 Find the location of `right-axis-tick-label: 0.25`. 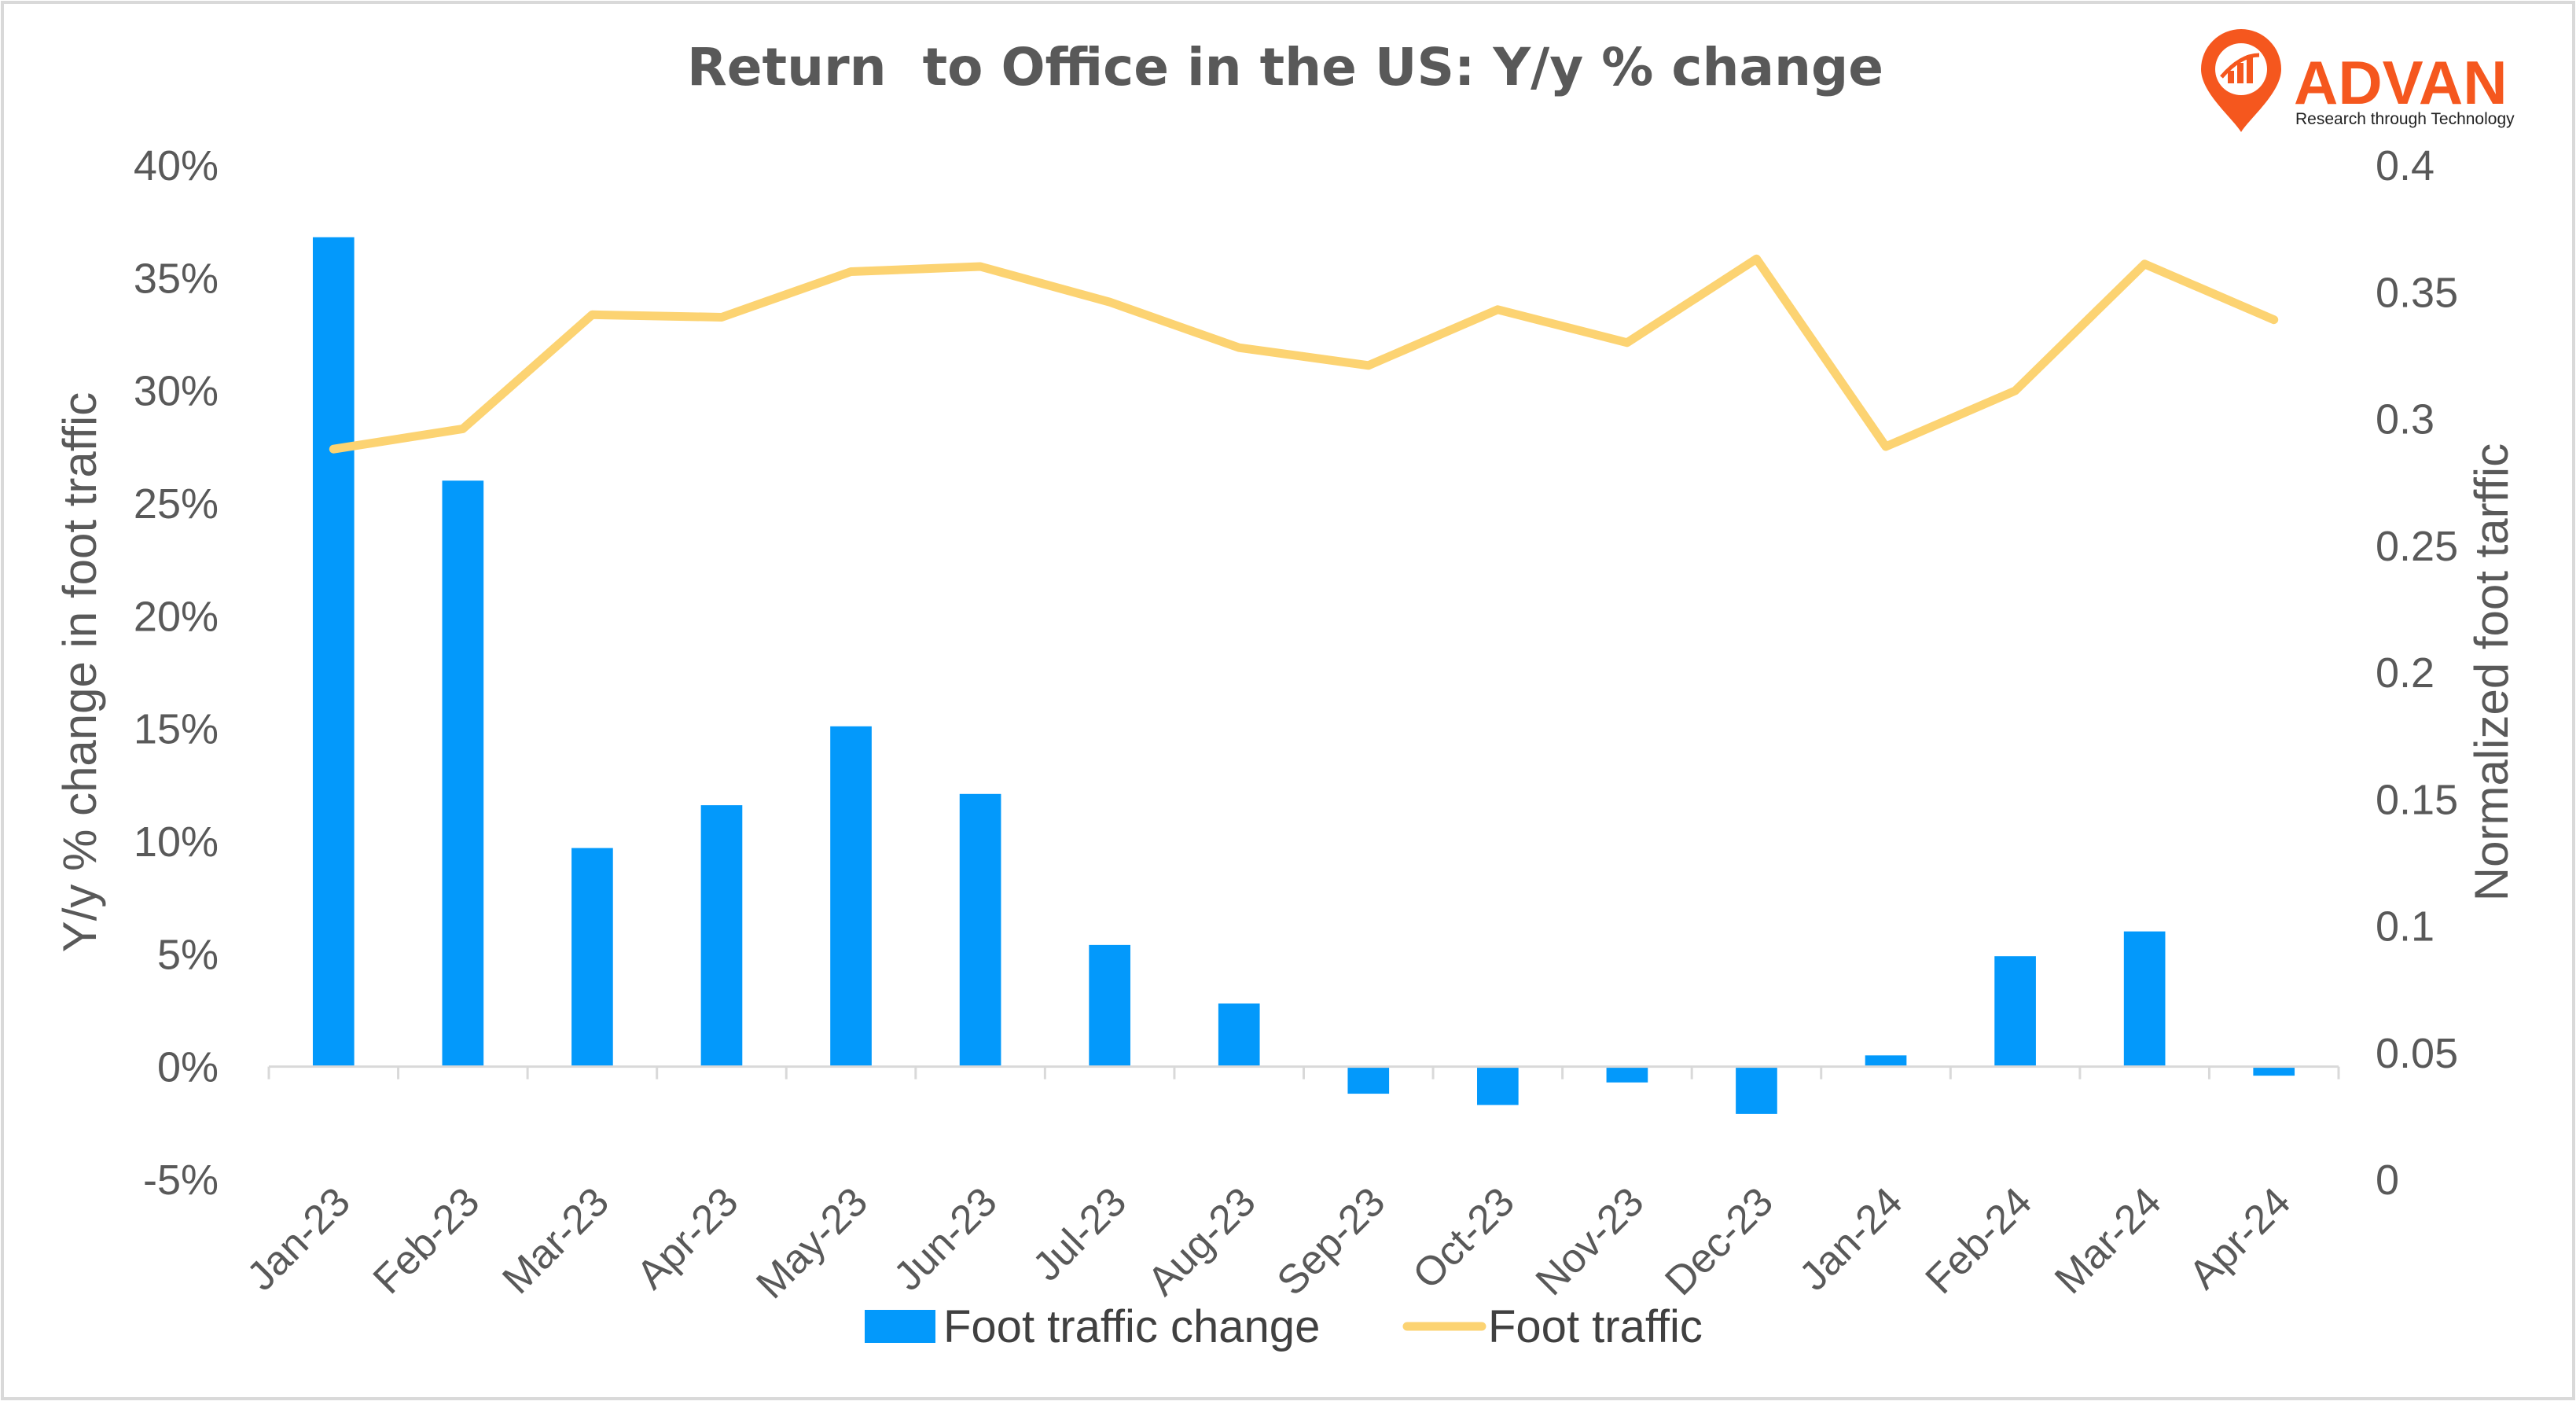

right-axis-tick-label: 0.25 is located at coordinates (2417, 546).